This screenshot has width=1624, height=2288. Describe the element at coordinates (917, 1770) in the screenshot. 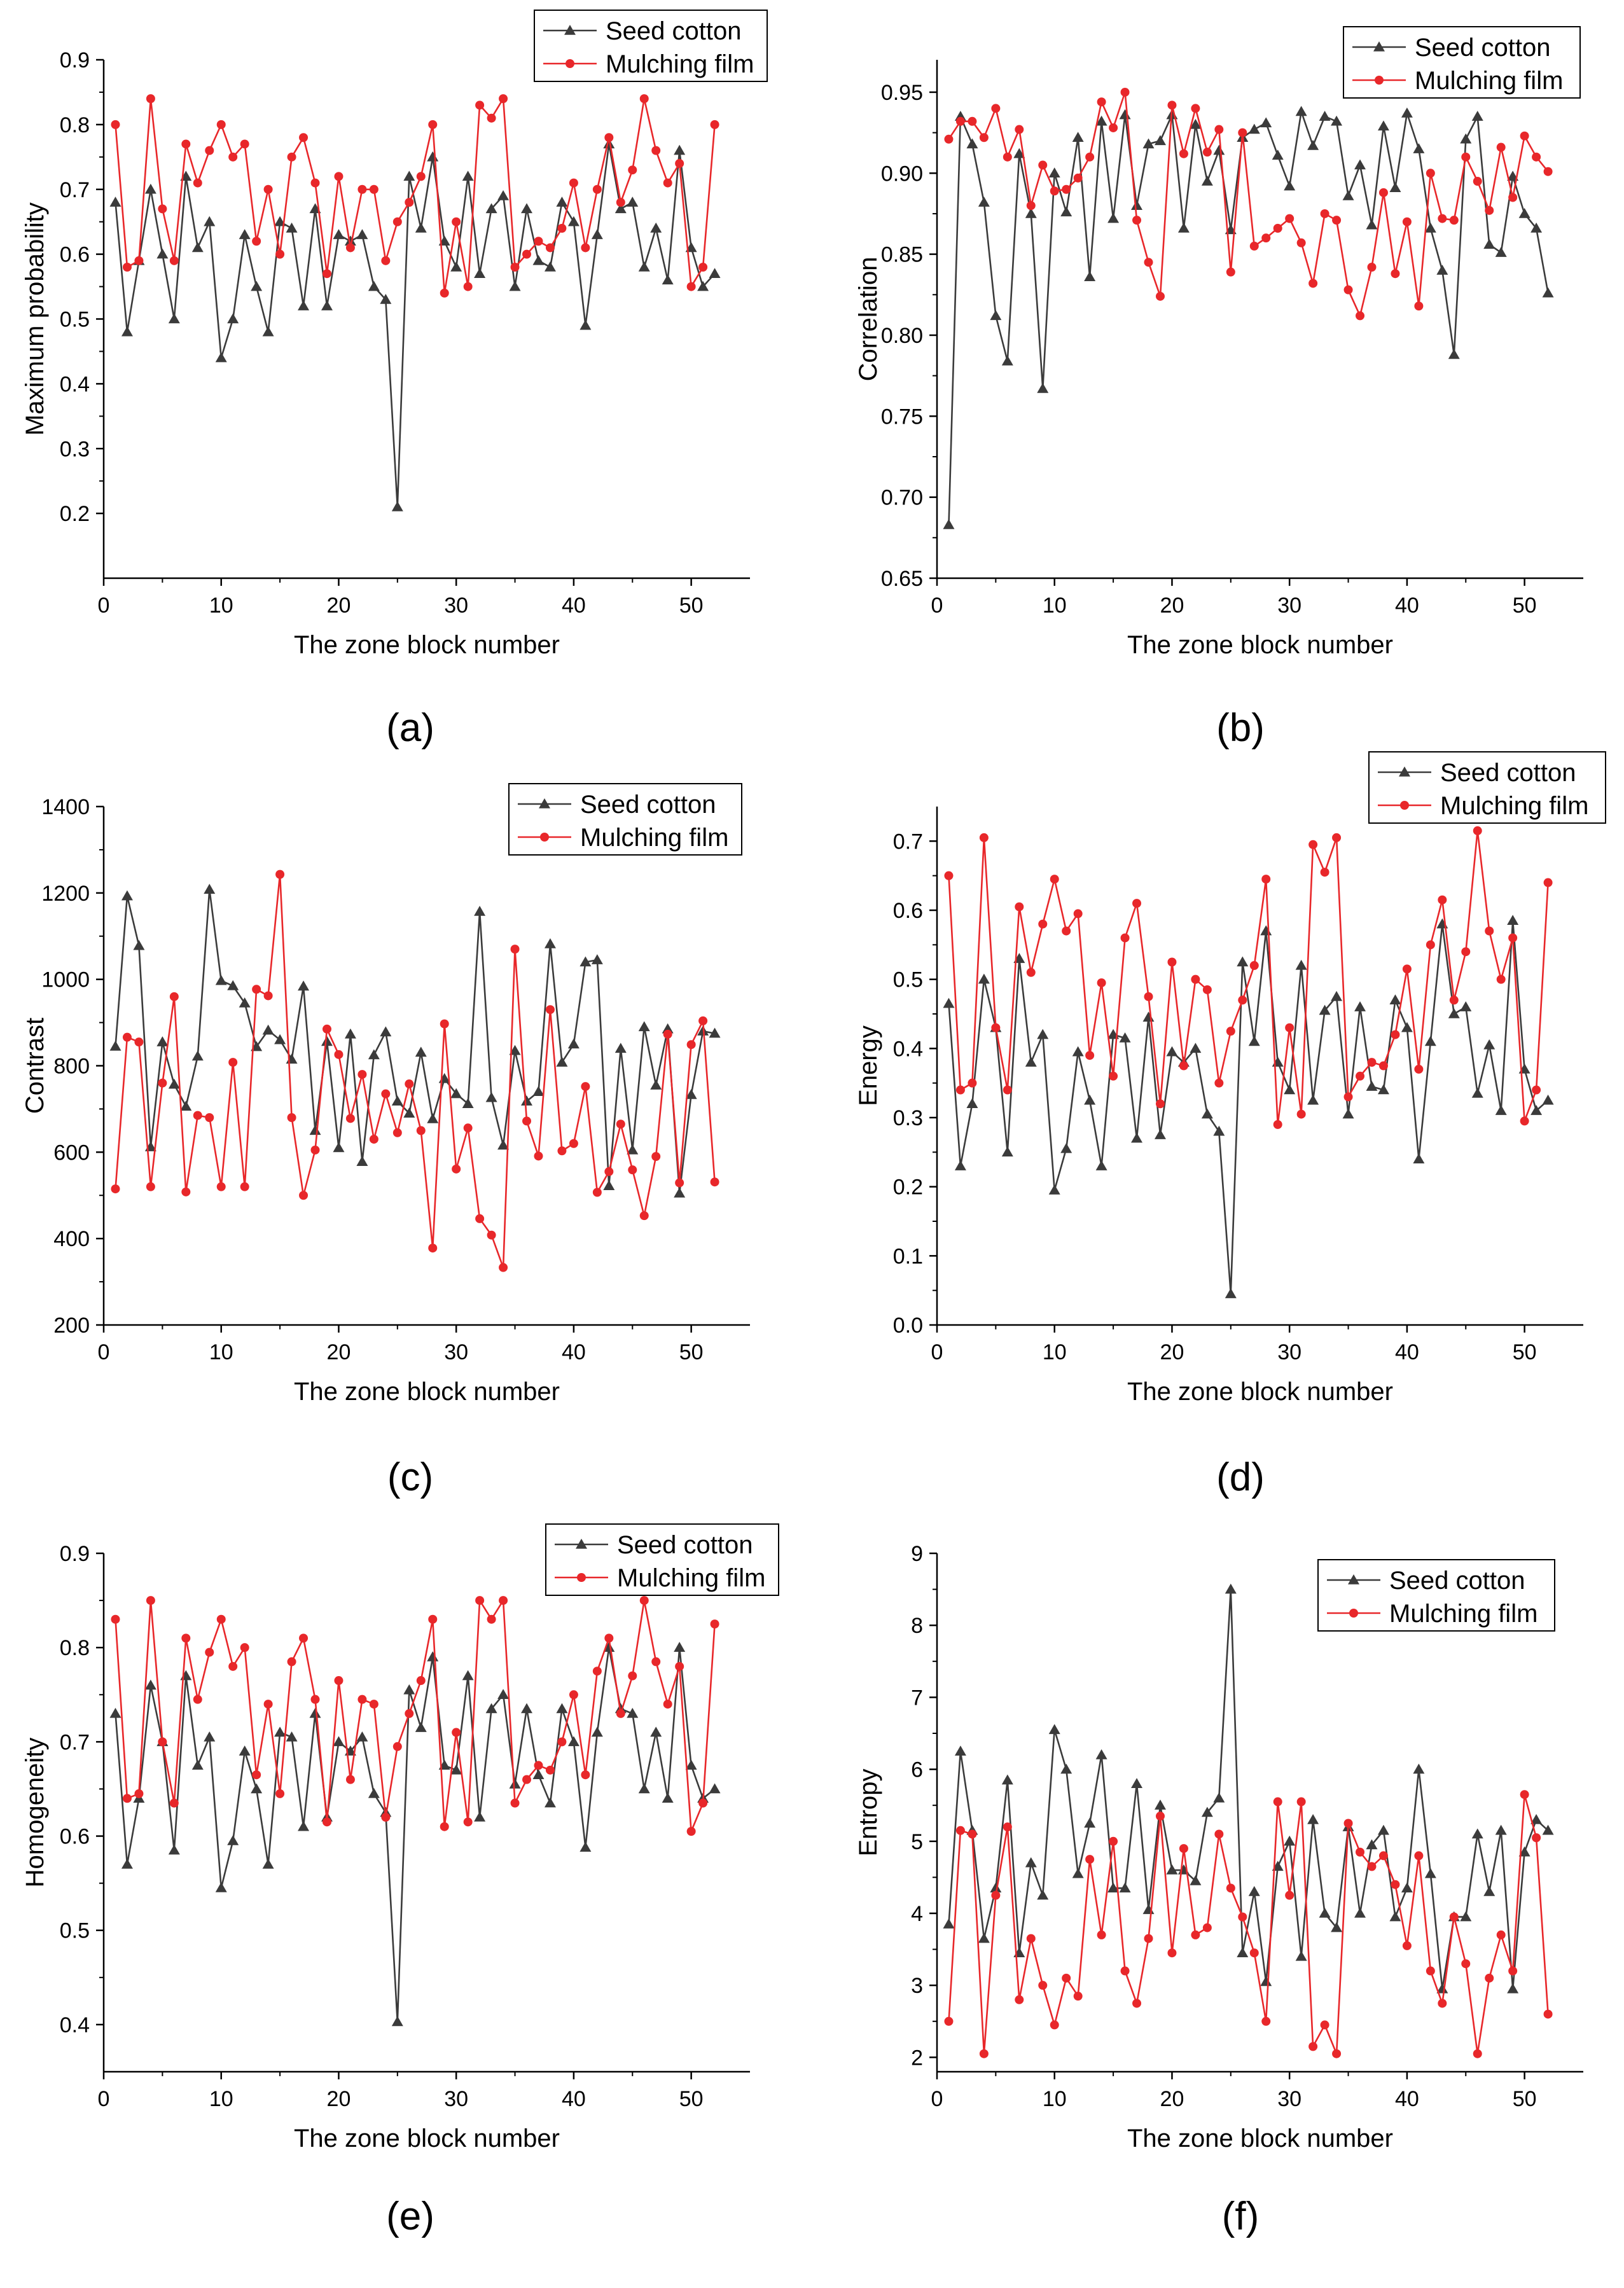

I see `y-tick-label: 6` at that location.